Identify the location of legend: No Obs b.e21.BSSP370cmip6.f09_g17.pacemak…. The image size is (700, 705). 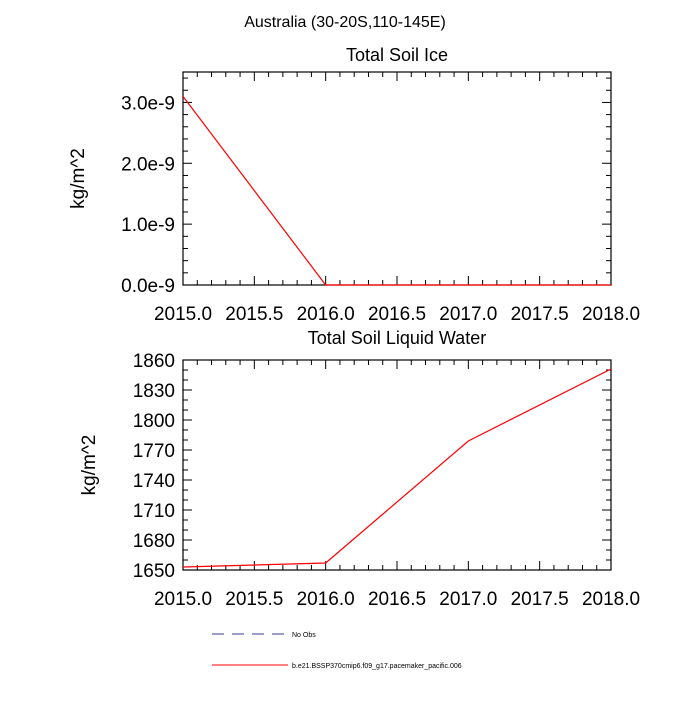
(337, 651).